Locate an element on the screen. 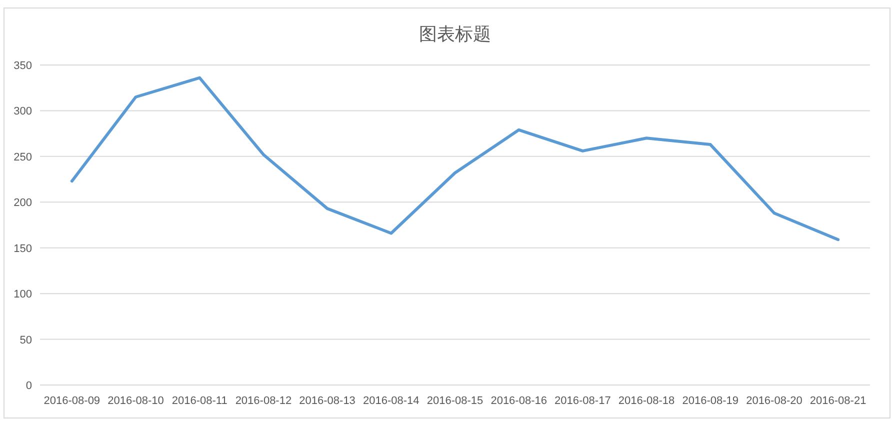 This screenshot has width=896, height=428. x-tick-label: 2016-08-12 is located at coordinates (263, 401).